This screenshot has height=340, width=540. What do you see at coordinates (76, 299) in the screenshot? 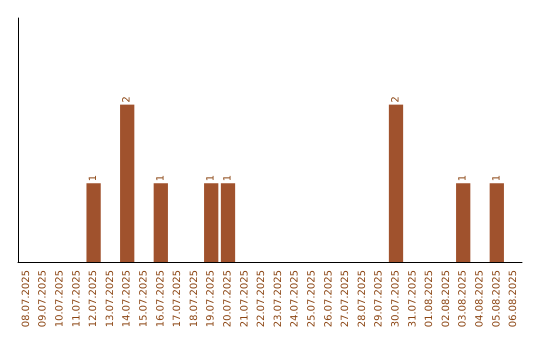
I see `x-tick-label: 11.07.2025` at bounding box center [76, 299].